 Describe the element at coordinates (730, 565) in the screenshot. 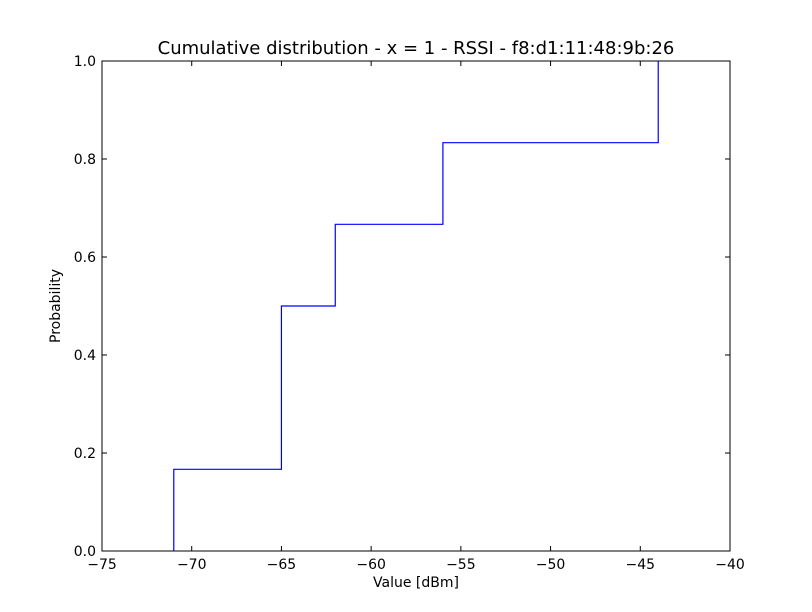

I see `x-tick-label-7: −40` at that location.